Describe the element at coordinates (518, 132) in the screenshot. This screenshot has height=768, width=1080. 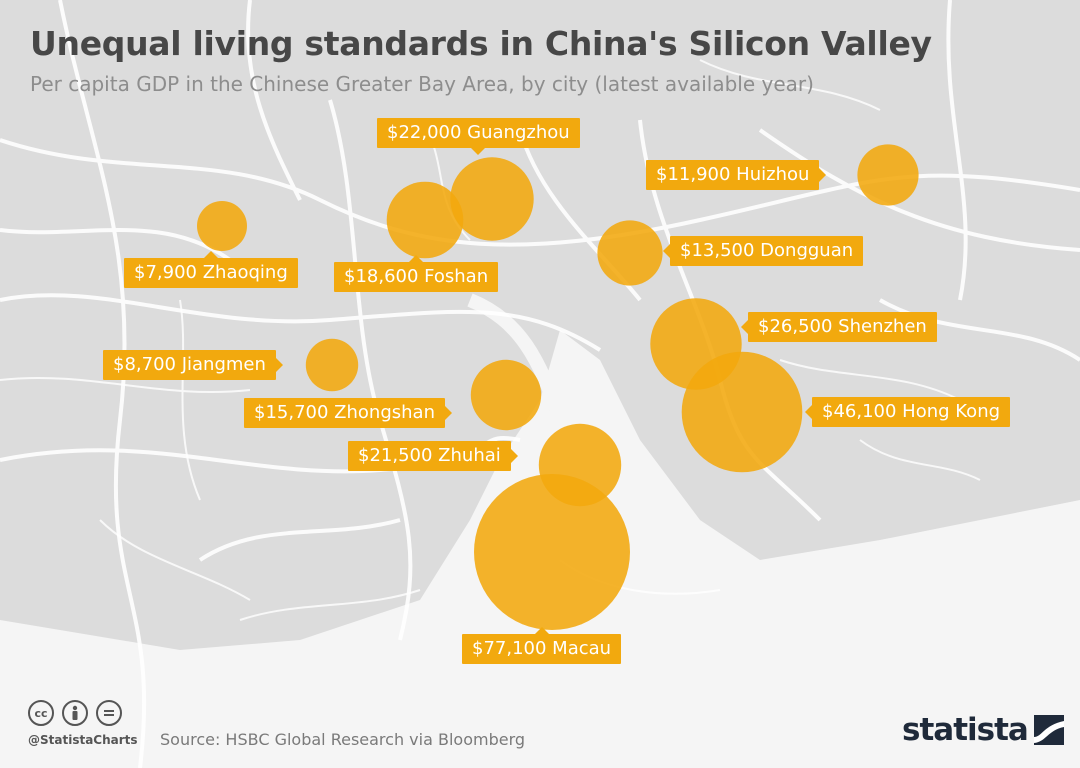
I see `city-name: Guangzhou` at that location.